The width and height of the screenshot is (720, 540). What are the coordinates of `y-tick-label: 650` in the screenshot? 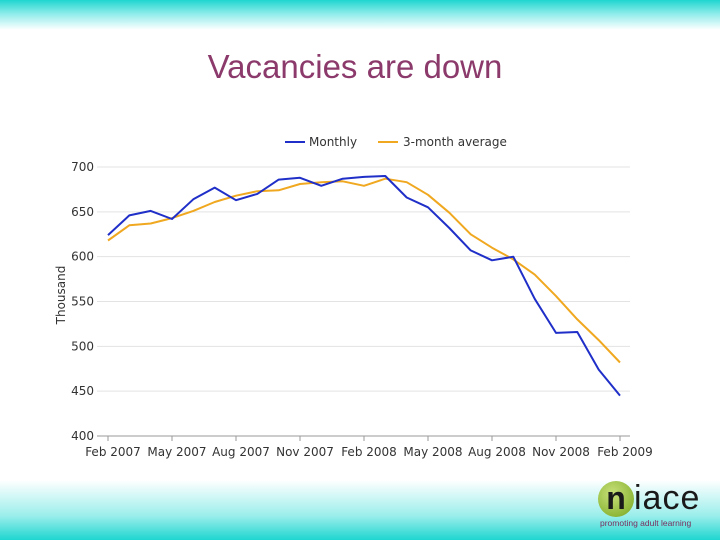 It's located at (82, 212).